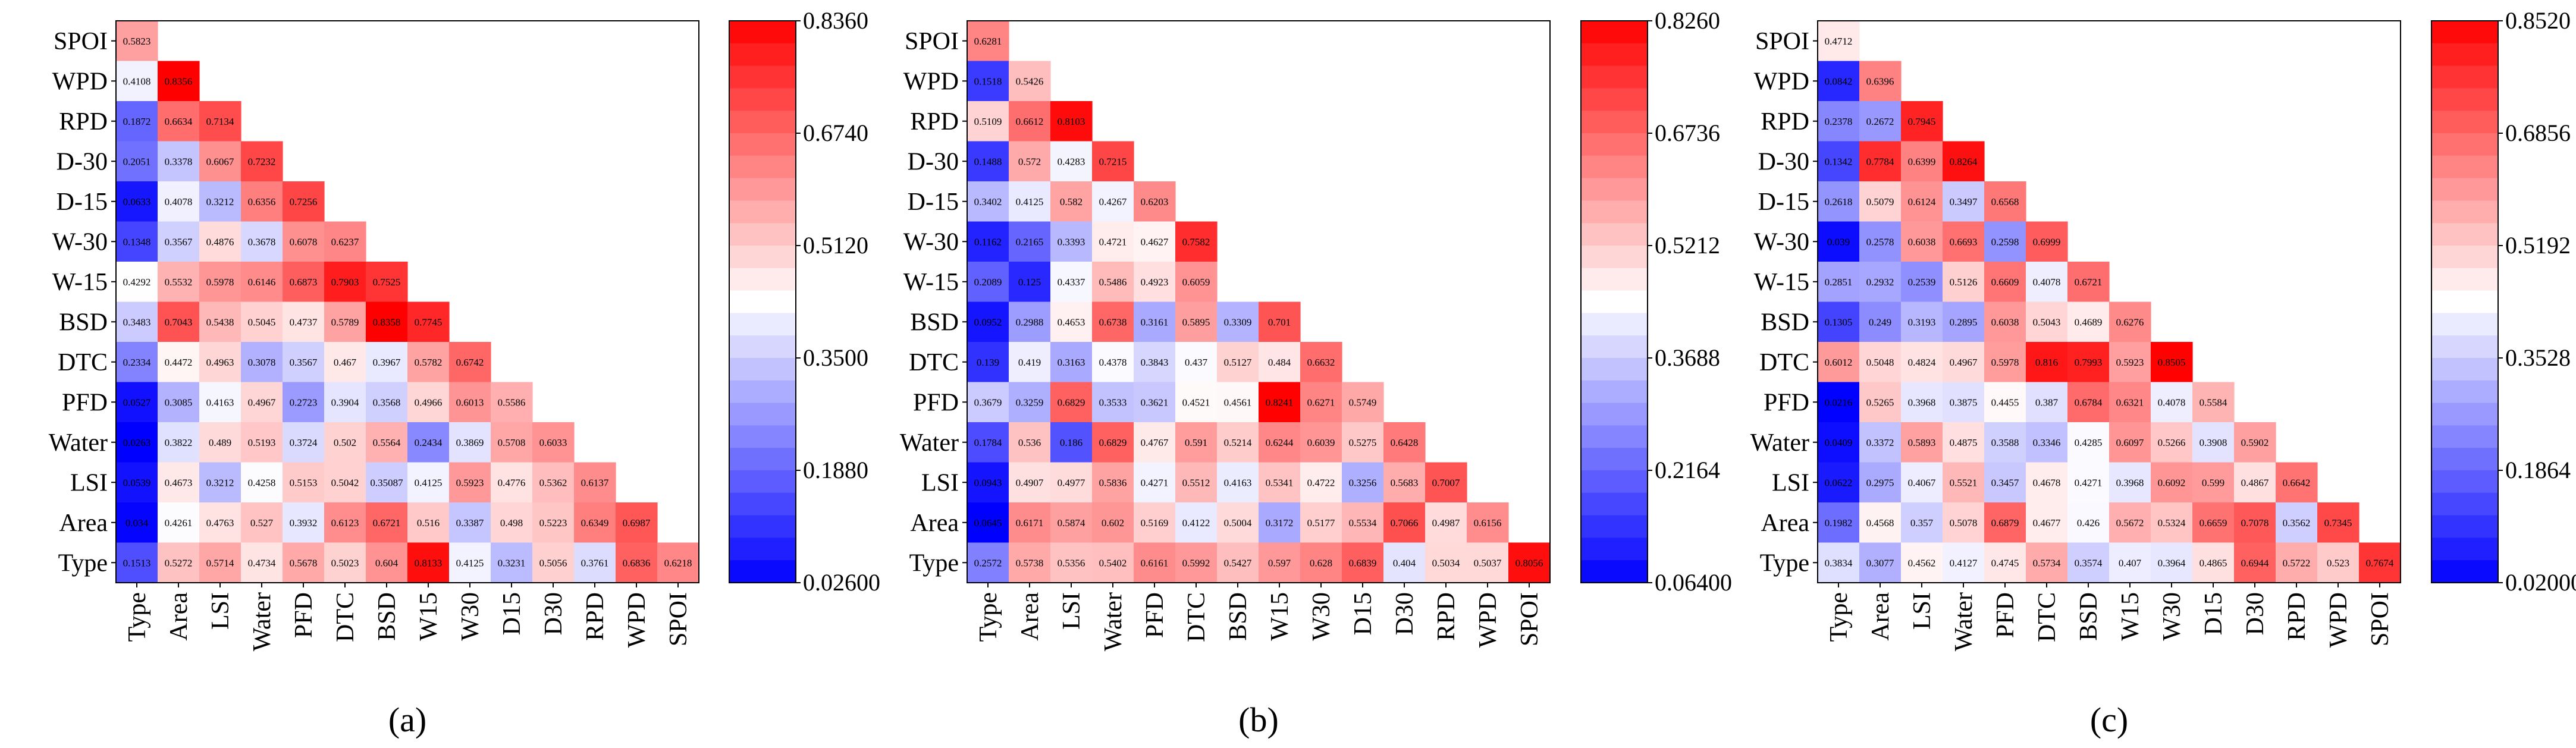  Describe the element at coordinates (1029, 282) in the screenshot. I see `cell-value: 0.125` at that location.